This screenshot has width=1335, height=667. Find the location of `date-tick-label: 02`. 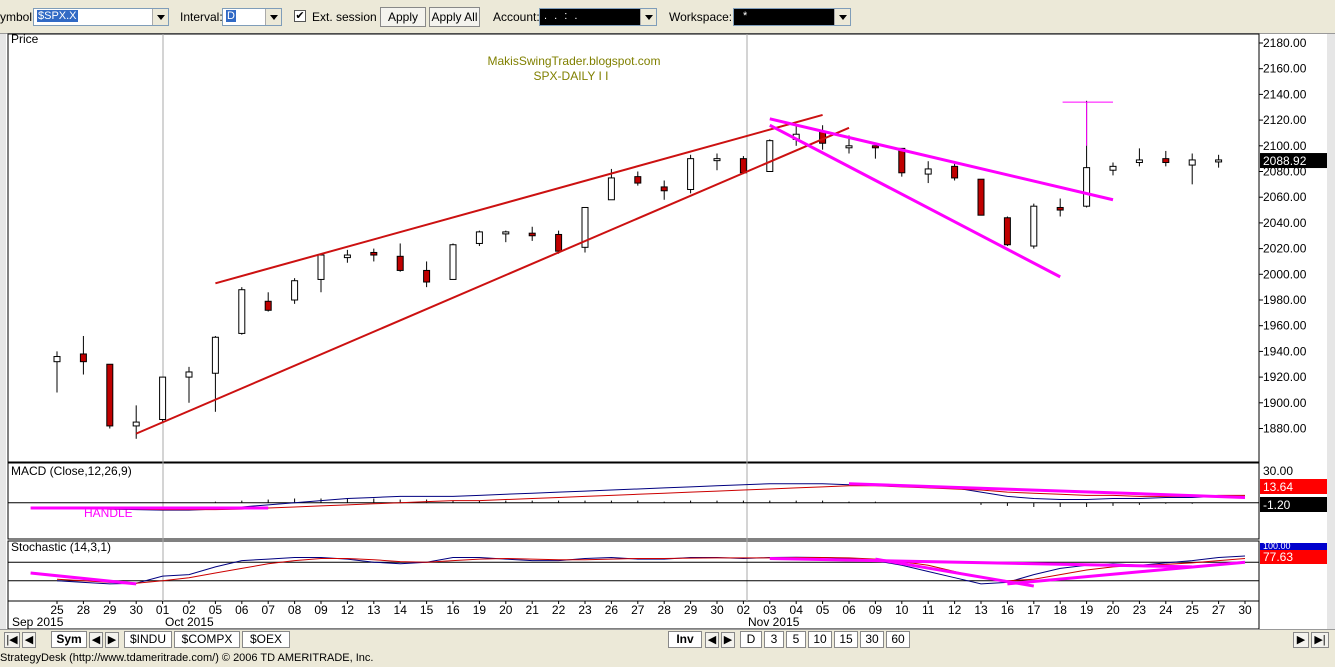

date-tick-label: 02 is located at coordinates (189, 610).